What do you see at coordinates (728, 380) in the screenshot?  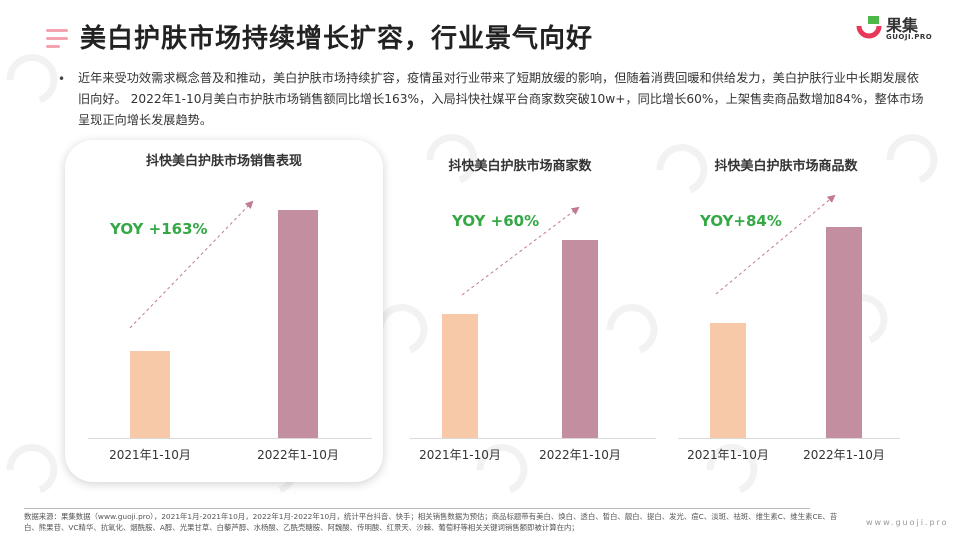 I see `products-bar-2021` at bounding box center [728, 380].